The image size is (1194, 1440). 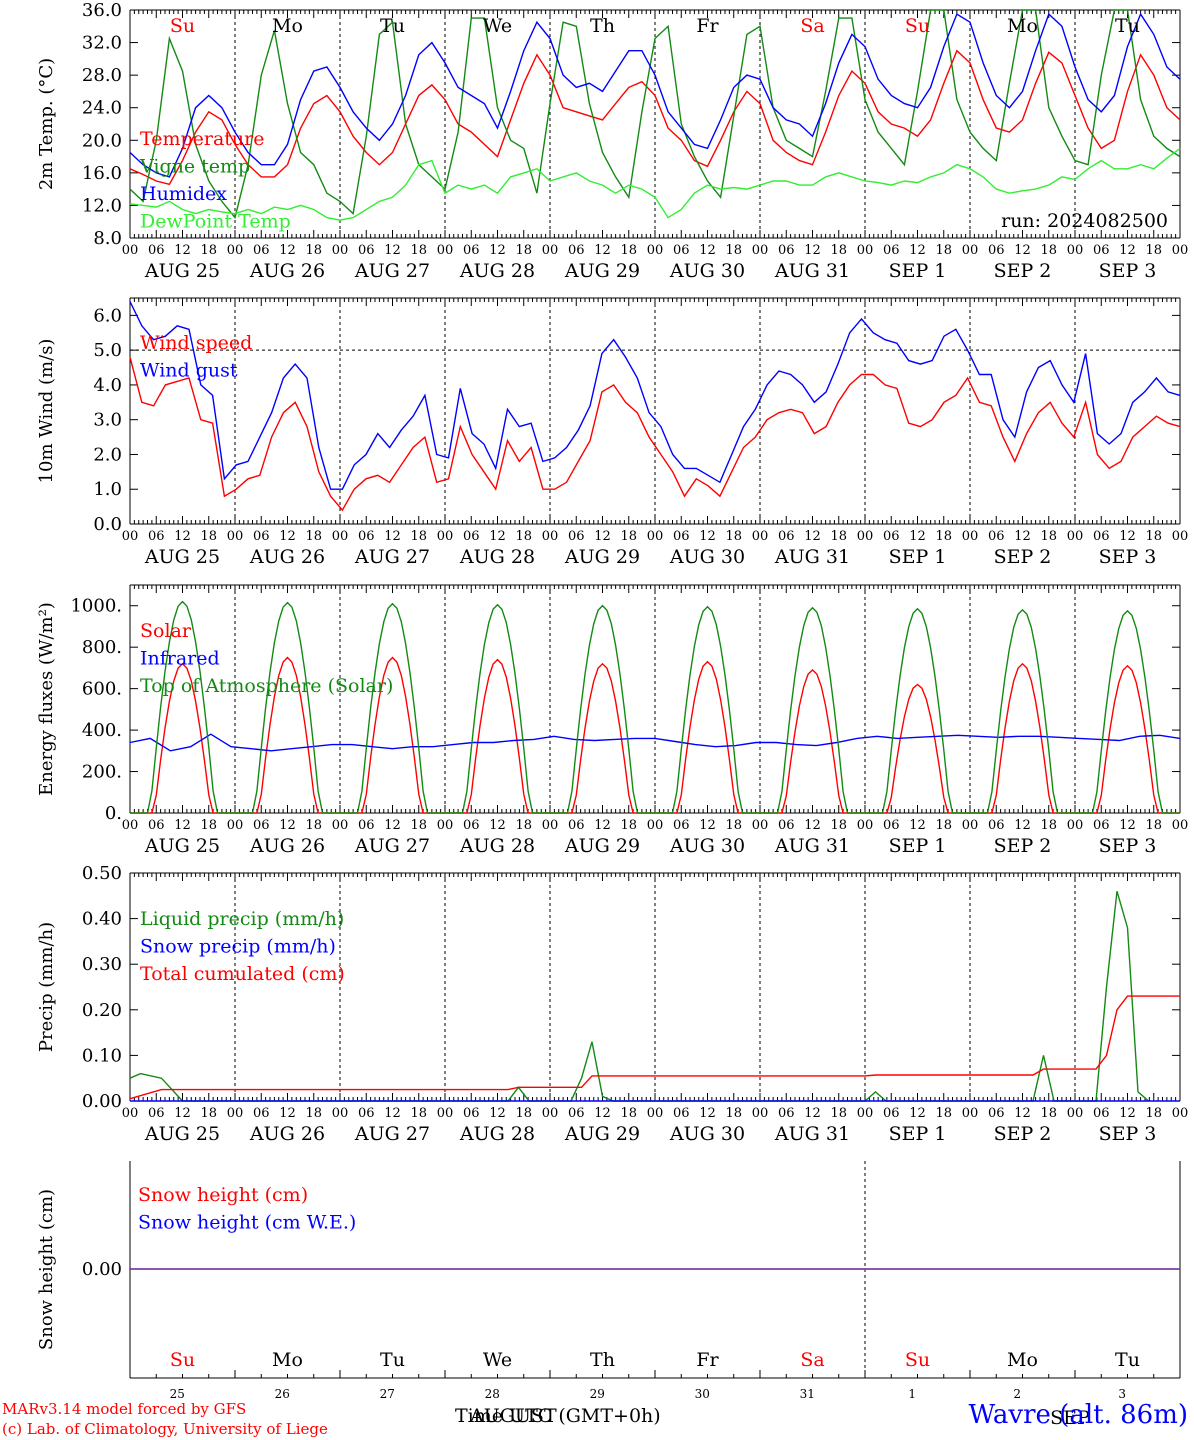 What do you see at coordinates (96, 606) in the screenshot?
I see `y-tick-label: 1000.` at bounding box center [96, 606].